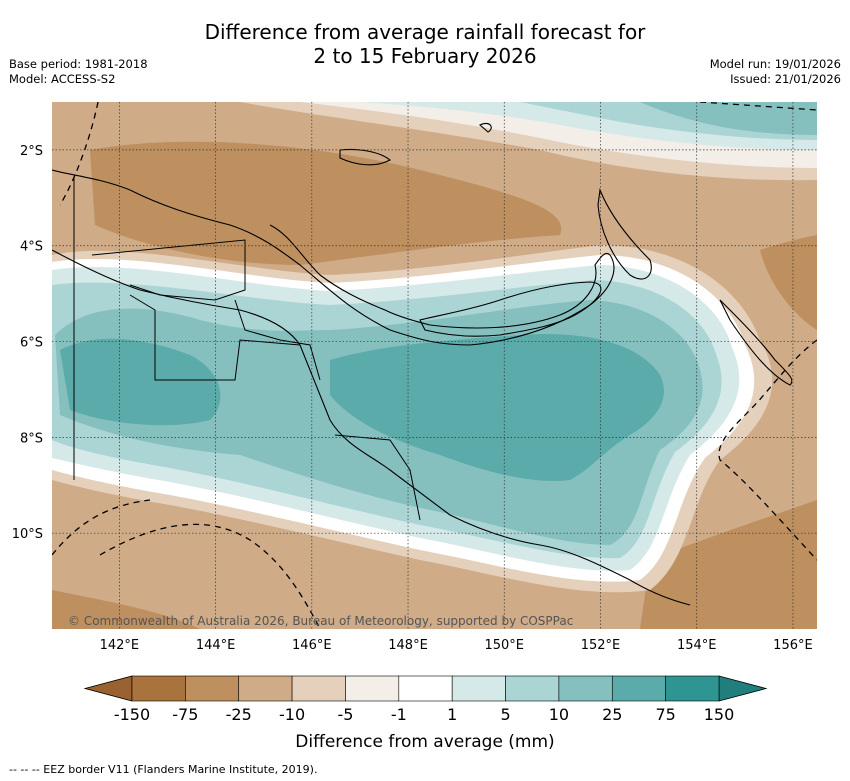  I want to click on lat-label: 8°S, so click(31, 438).